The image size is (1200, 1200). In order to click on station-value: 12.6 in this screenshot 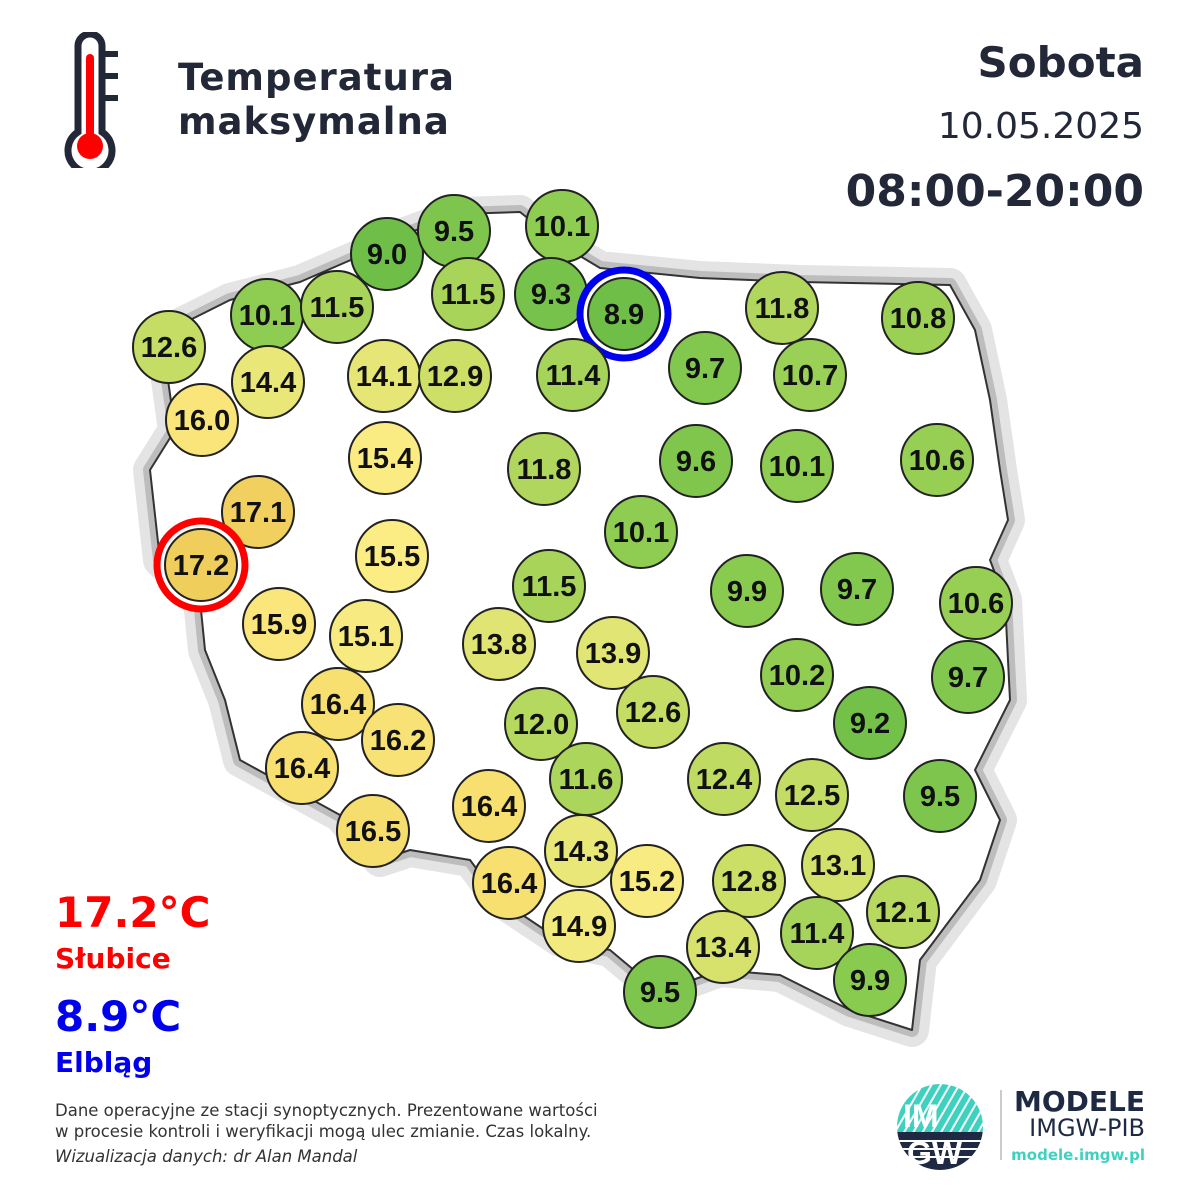, I will do `click(169, 348)`.